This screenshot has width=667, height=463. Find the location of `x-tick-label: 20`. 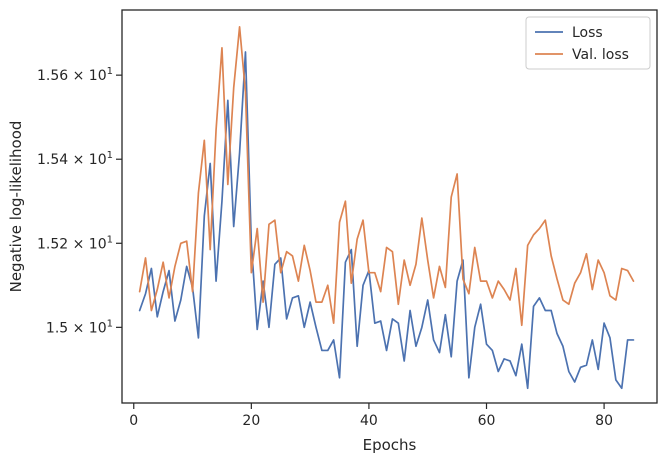

x-tick-label: 20 is located at coordinates (251, 421).